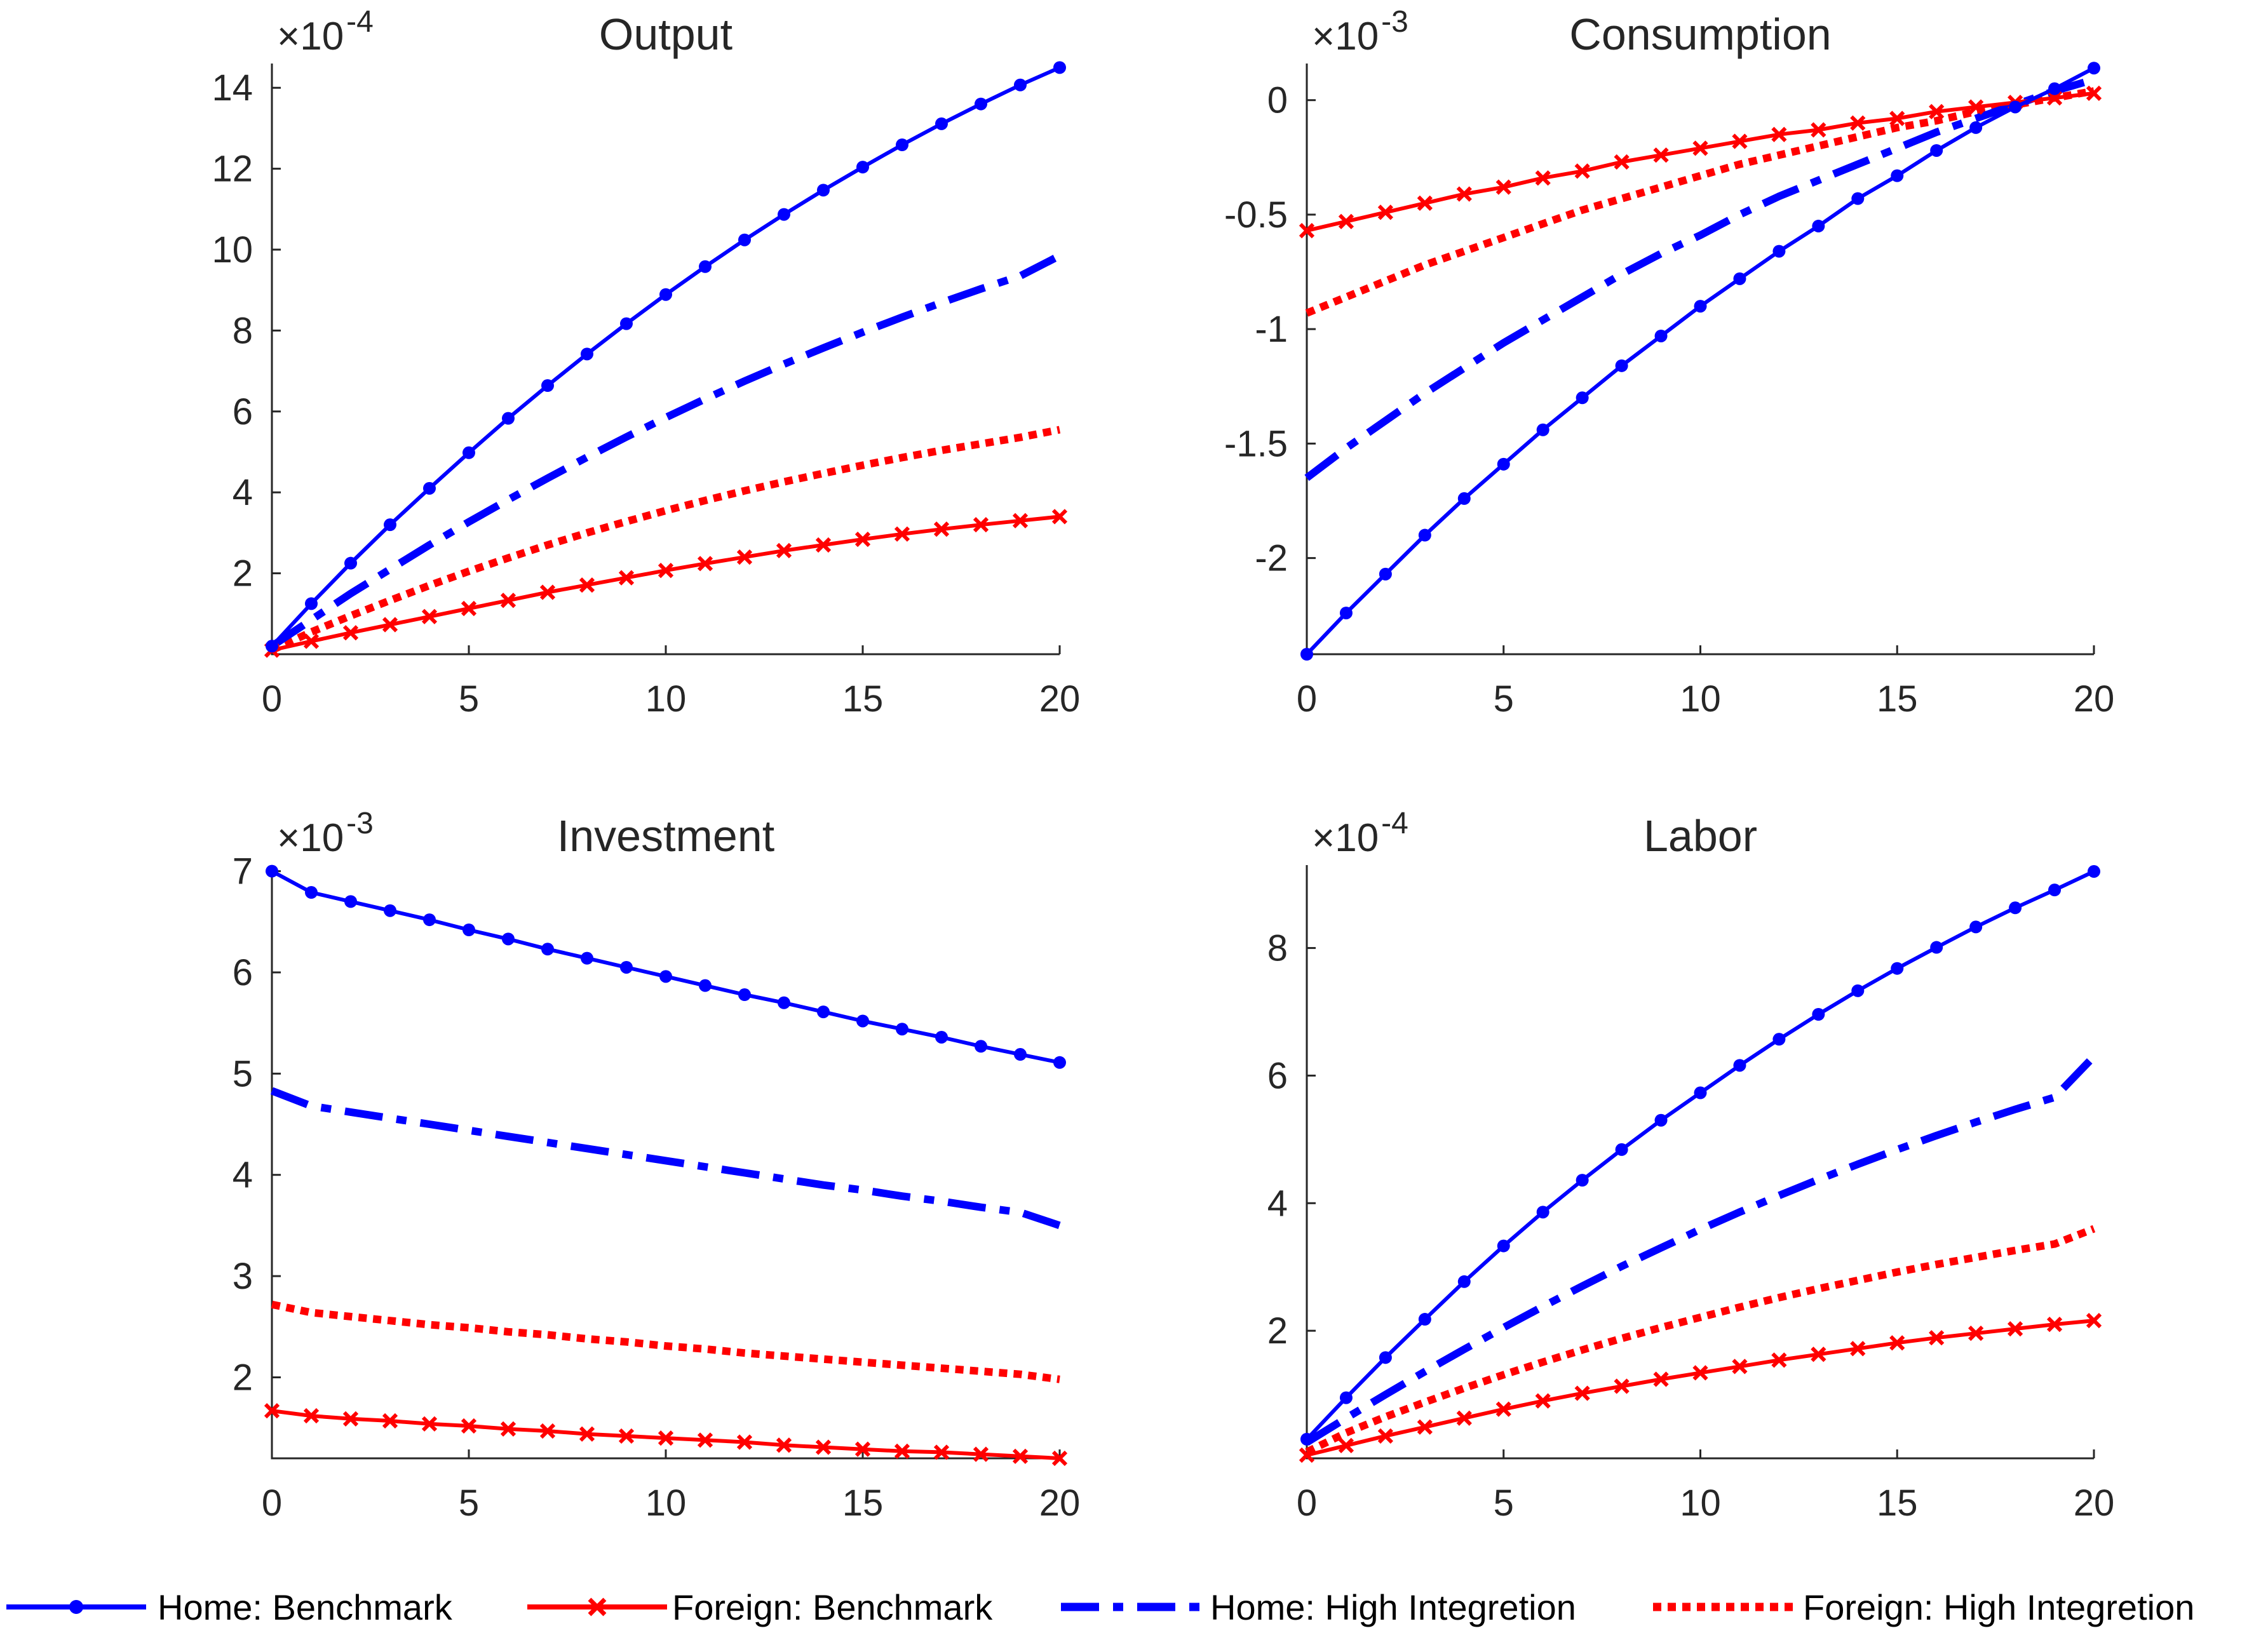 The image size is (2268, 1633). I want to click on y-tick-label: 14, so click(232, 88).